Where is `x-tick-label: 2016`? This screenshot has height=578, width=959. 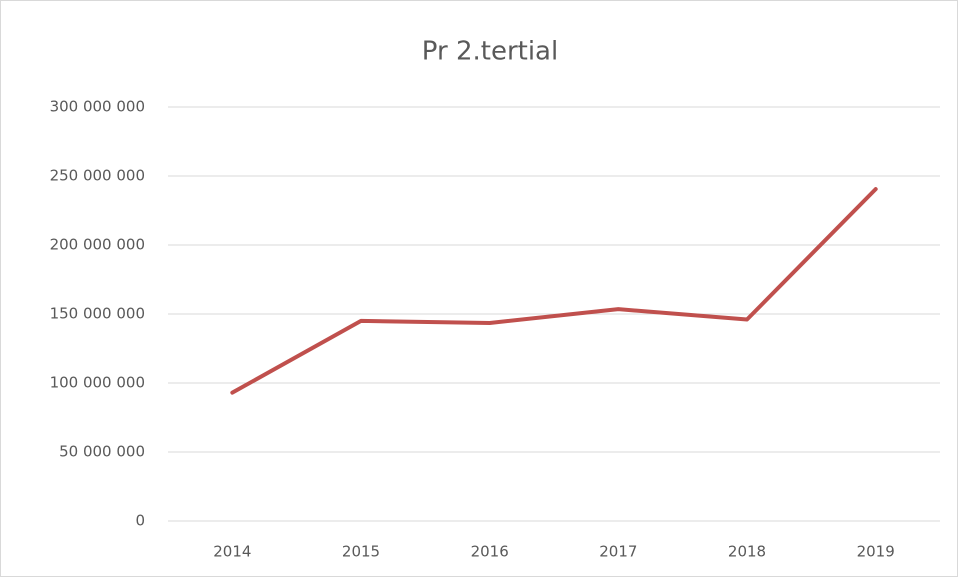 x-tick-label: 2016 is located at coordinates (490, 552).